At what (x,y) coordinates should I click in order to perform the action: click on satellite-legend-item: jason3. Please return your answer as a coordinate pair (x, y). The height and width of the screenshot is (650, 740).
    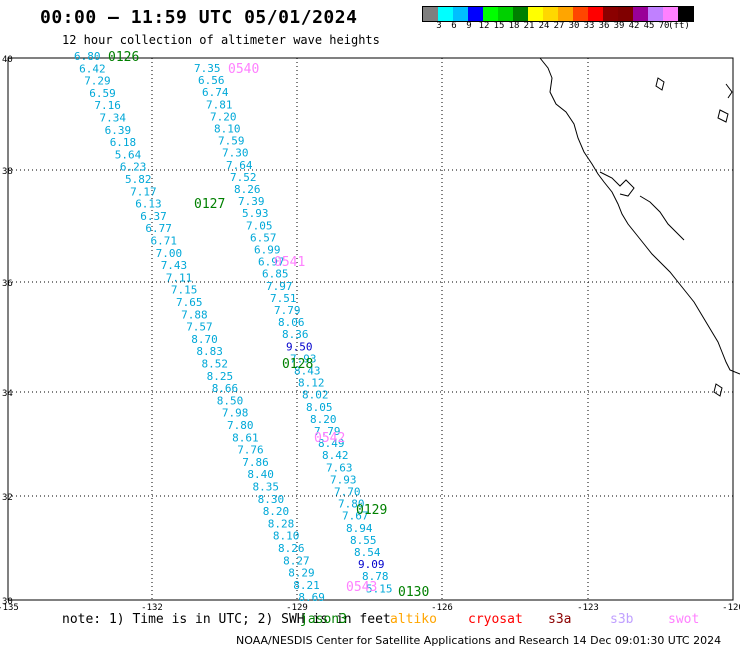
    Looking at the image, I should click on (323, 619).